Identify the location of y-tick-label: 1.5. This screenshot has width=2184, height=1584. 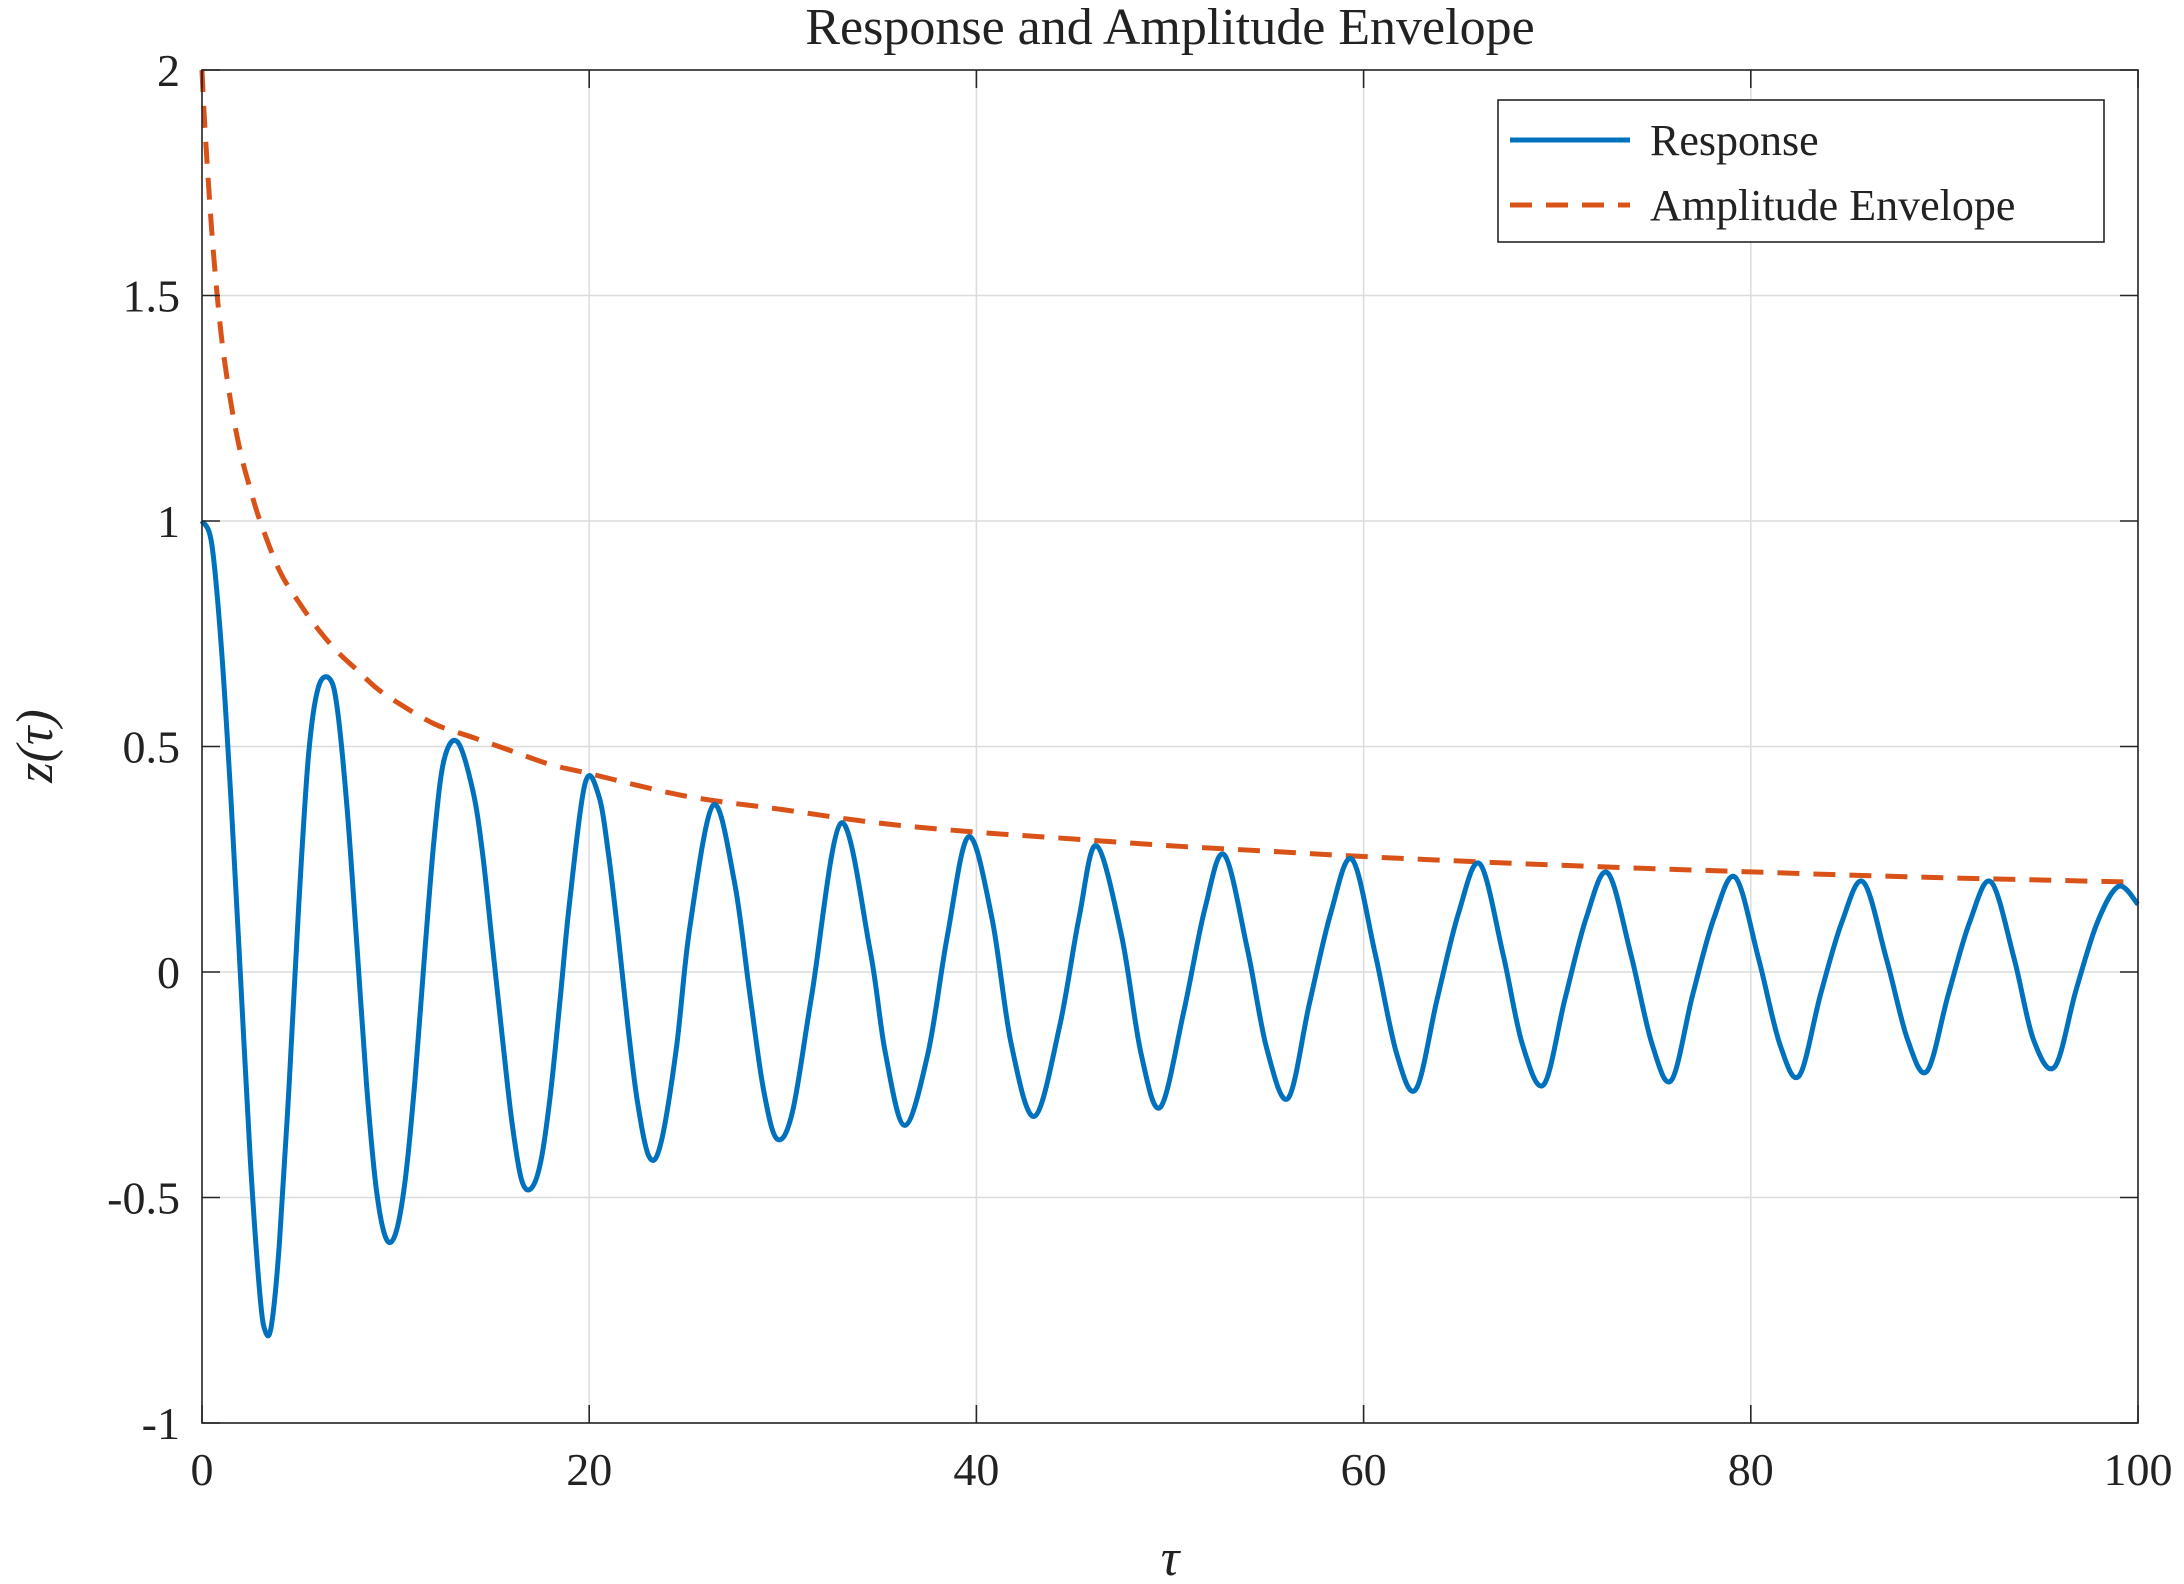
(152, 296).